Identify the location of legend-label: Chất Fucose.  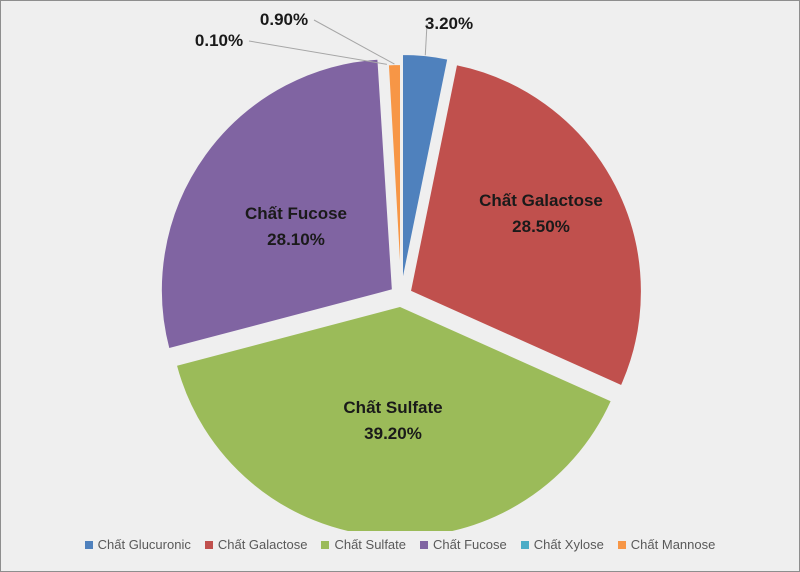
(470, 544).